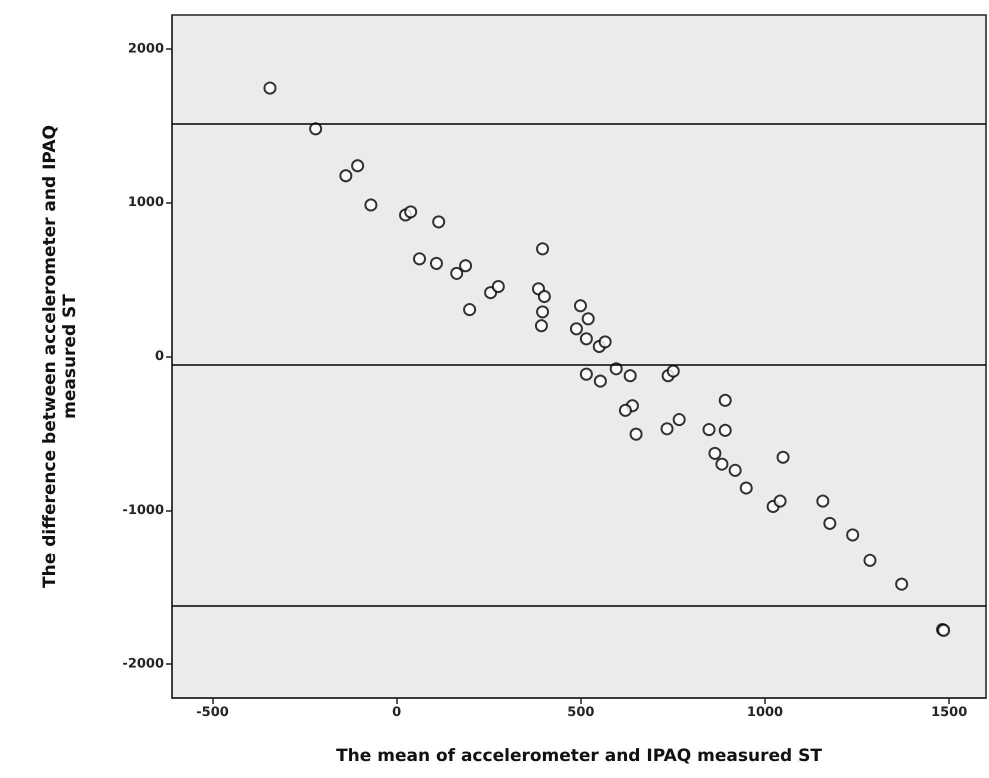  I want to click on x-axis-title: The mean of accelerometer and IPAQ measured ST, so click(579, 756).